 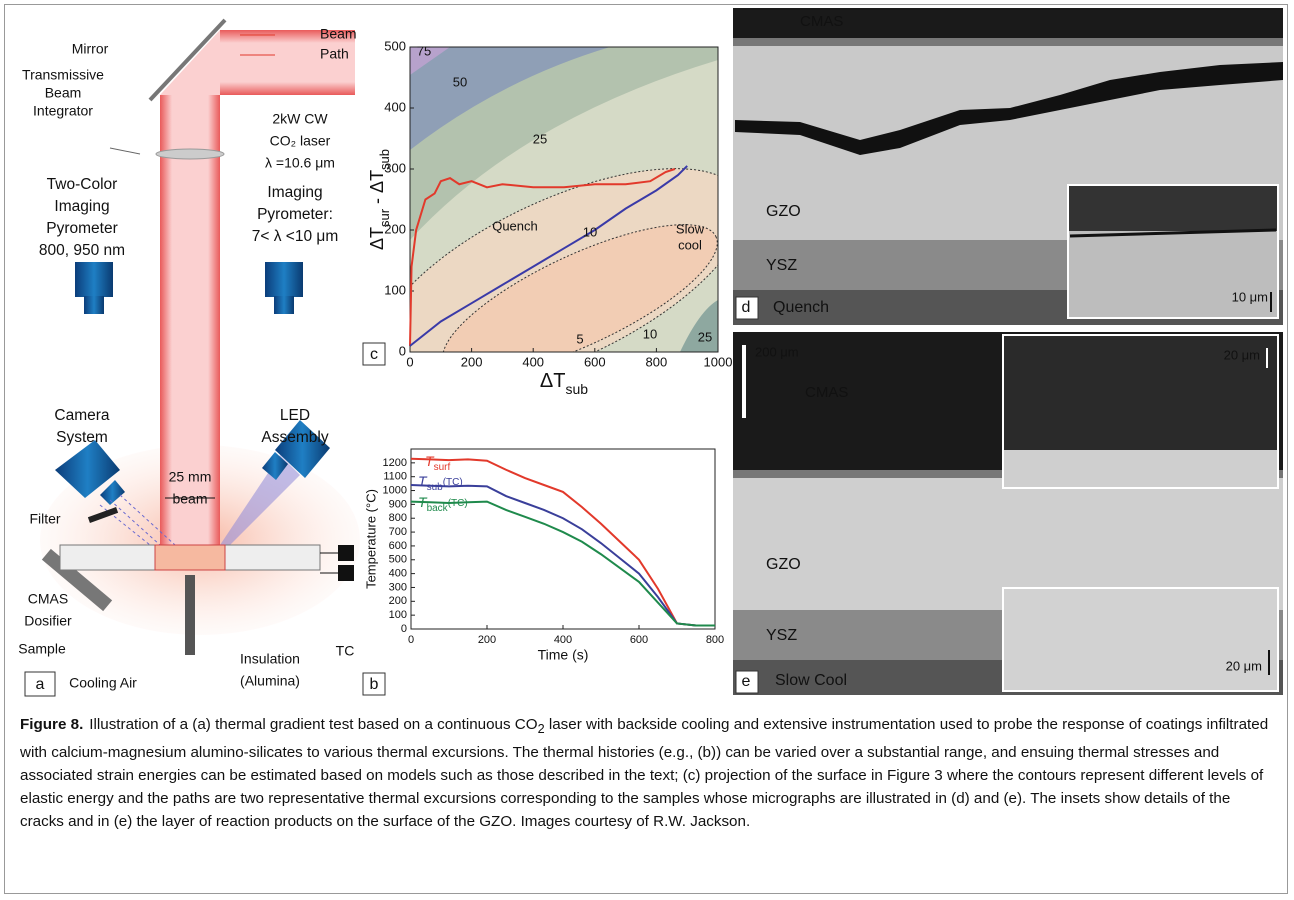 What do you see at coordinates (783, 564) in the screenshot?
I see `micrograph-label: GZO` at bounding box center [783, 564].